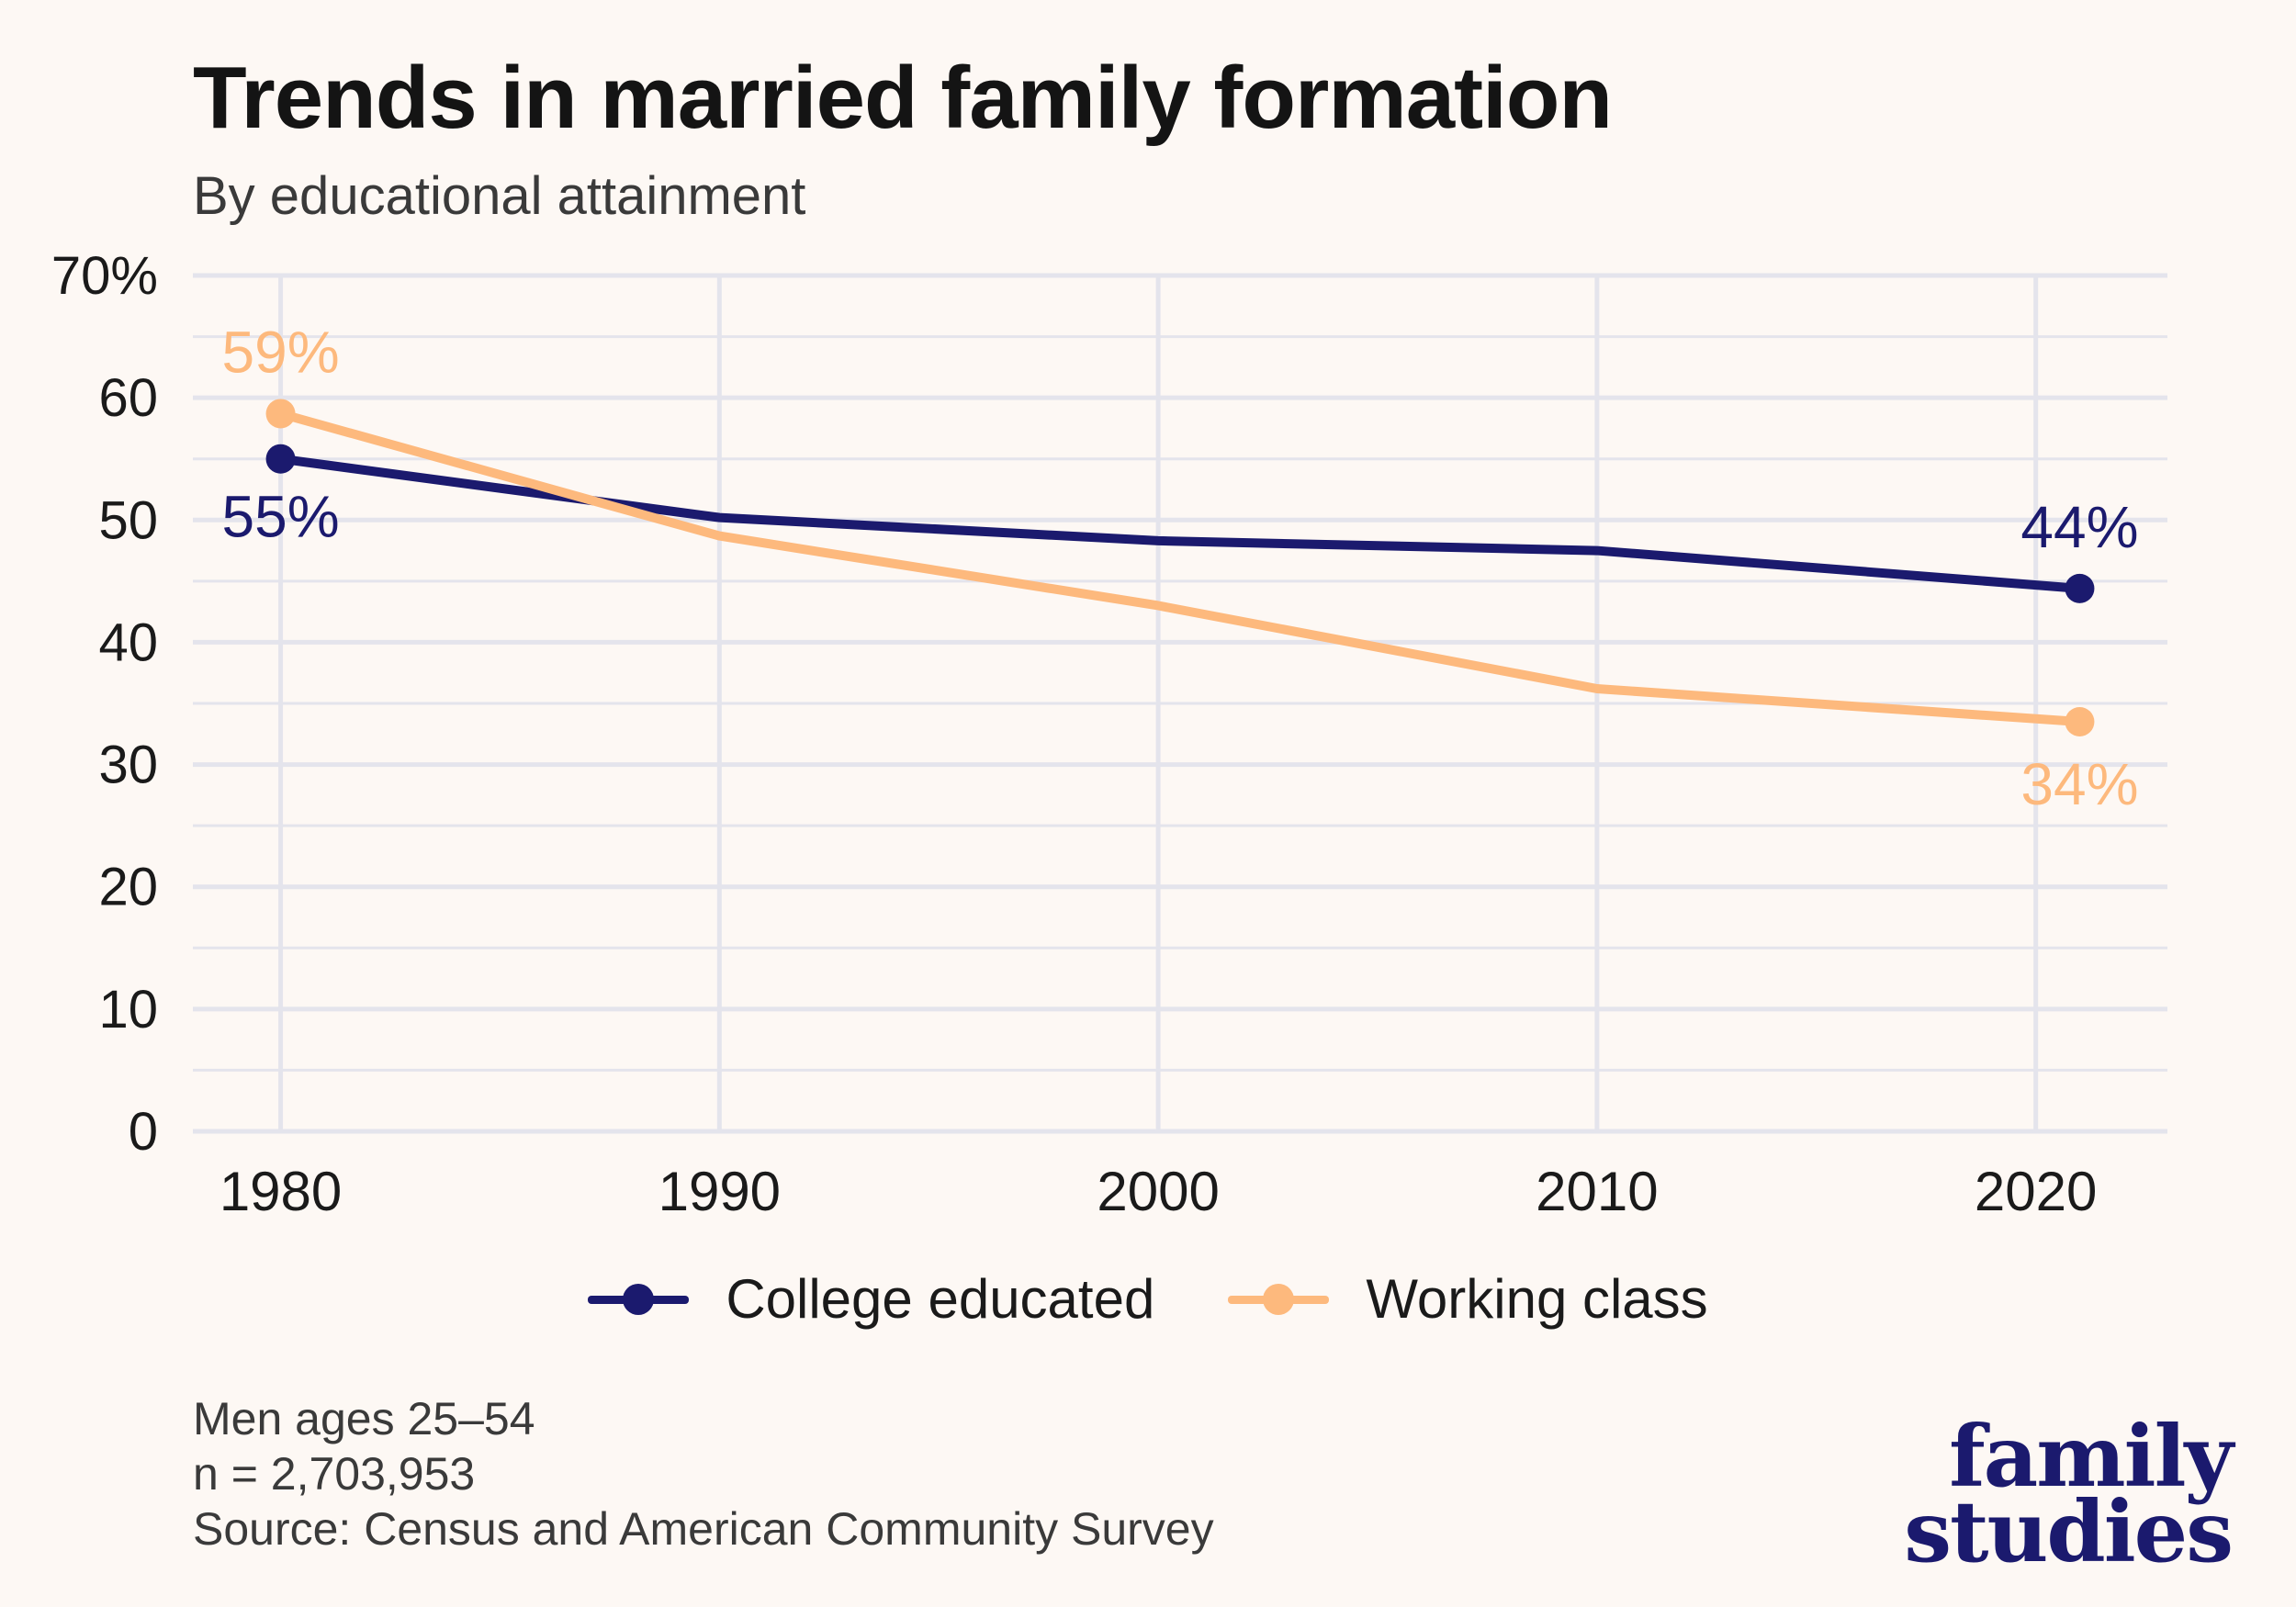  What do you see at coordinates (128, 398) in the screenshot?
I see `y-tick-label: 60` at bounding box center [128, 398].